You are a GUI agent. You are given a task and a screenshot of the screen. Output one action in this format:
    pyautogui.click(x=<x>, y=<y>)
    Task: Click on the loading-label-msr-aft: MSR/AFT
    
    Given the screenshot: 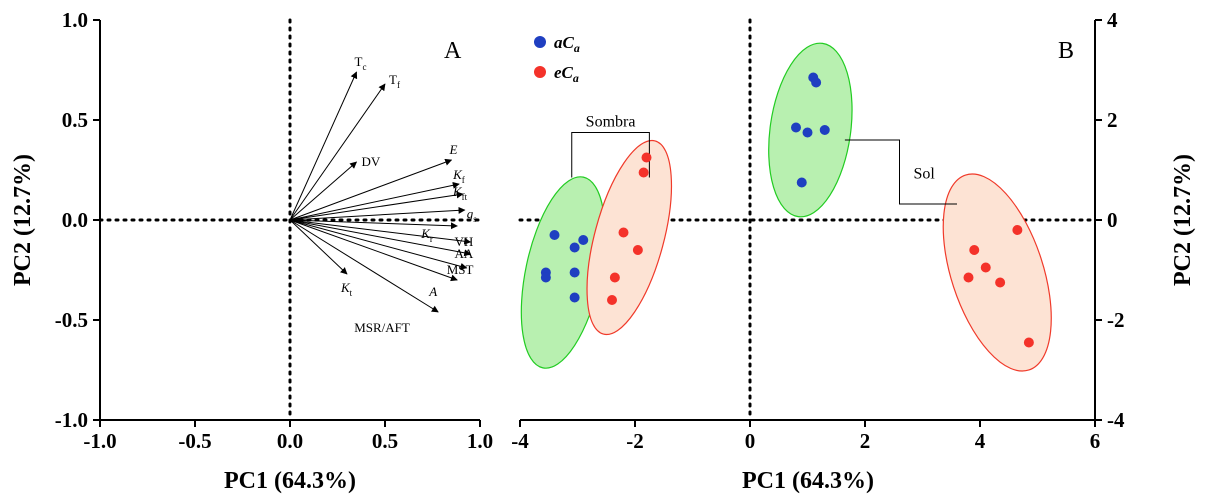 What is the action you would take?
    pyautogui.click(x=382, y=327)
    